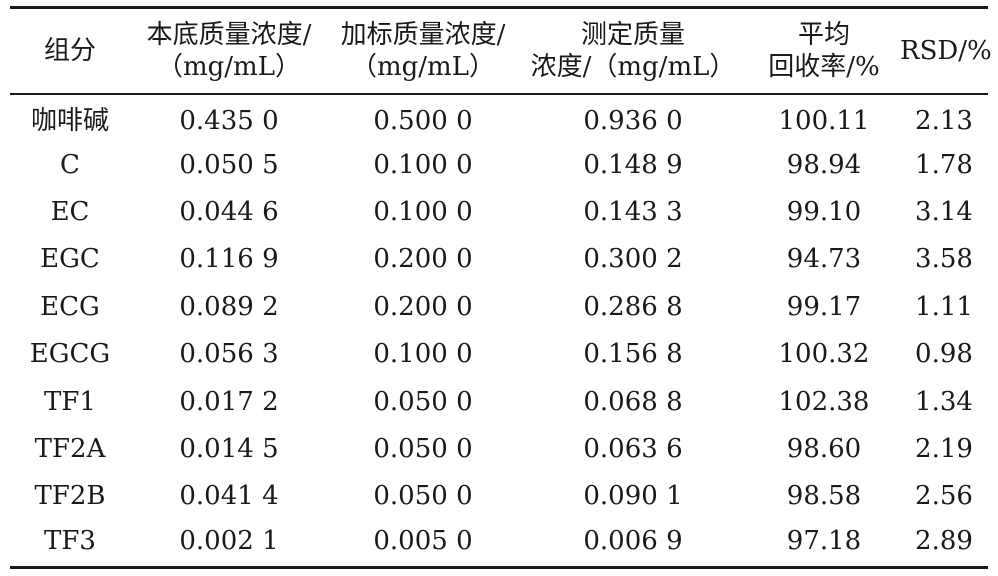 This screenshot has height=576, width=998. Describe the element at coordinates (944, 401) in the screenshot. I see `cell-rsd: 1.34` at that location.